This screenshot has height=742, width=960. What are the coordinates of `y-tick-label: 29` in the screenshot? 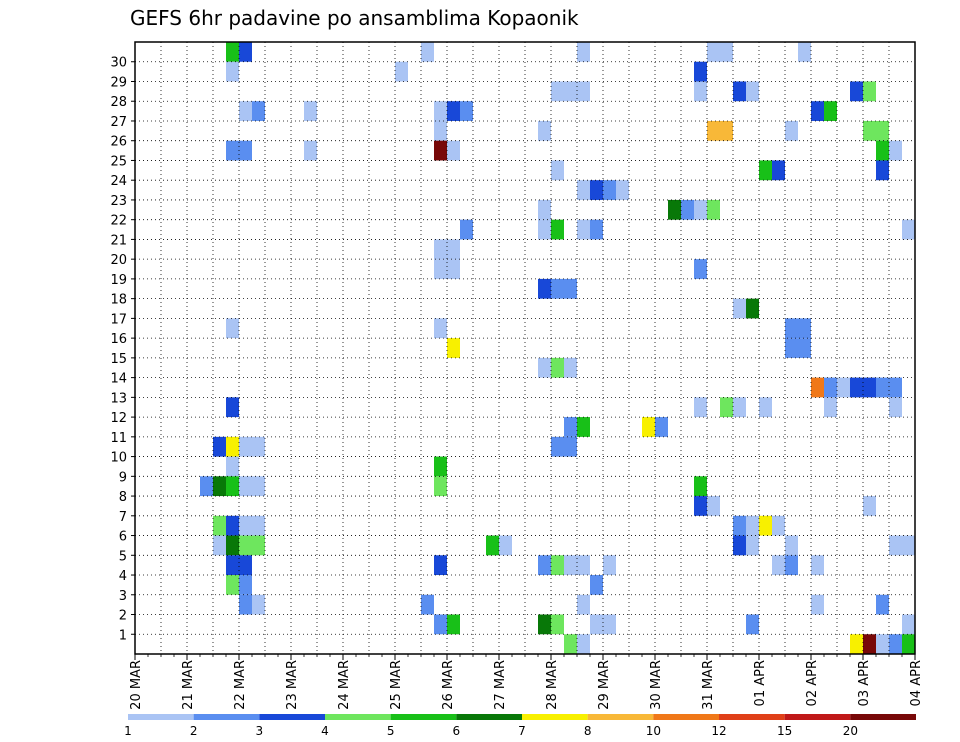 It's located at (118, 82).